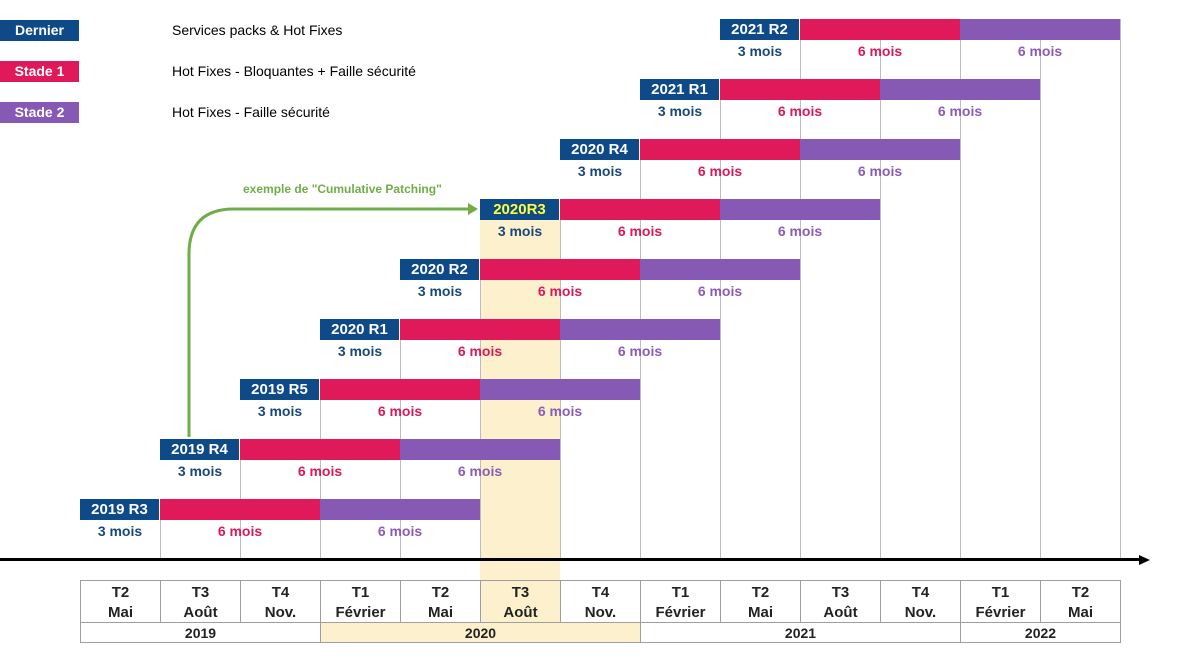 The width and height of the screenshot is (1201, 663). What do you see at coordinates (359, 329) in the screenshot?
I see `release-label: 2020 R1` at bounding box center [359, 329].